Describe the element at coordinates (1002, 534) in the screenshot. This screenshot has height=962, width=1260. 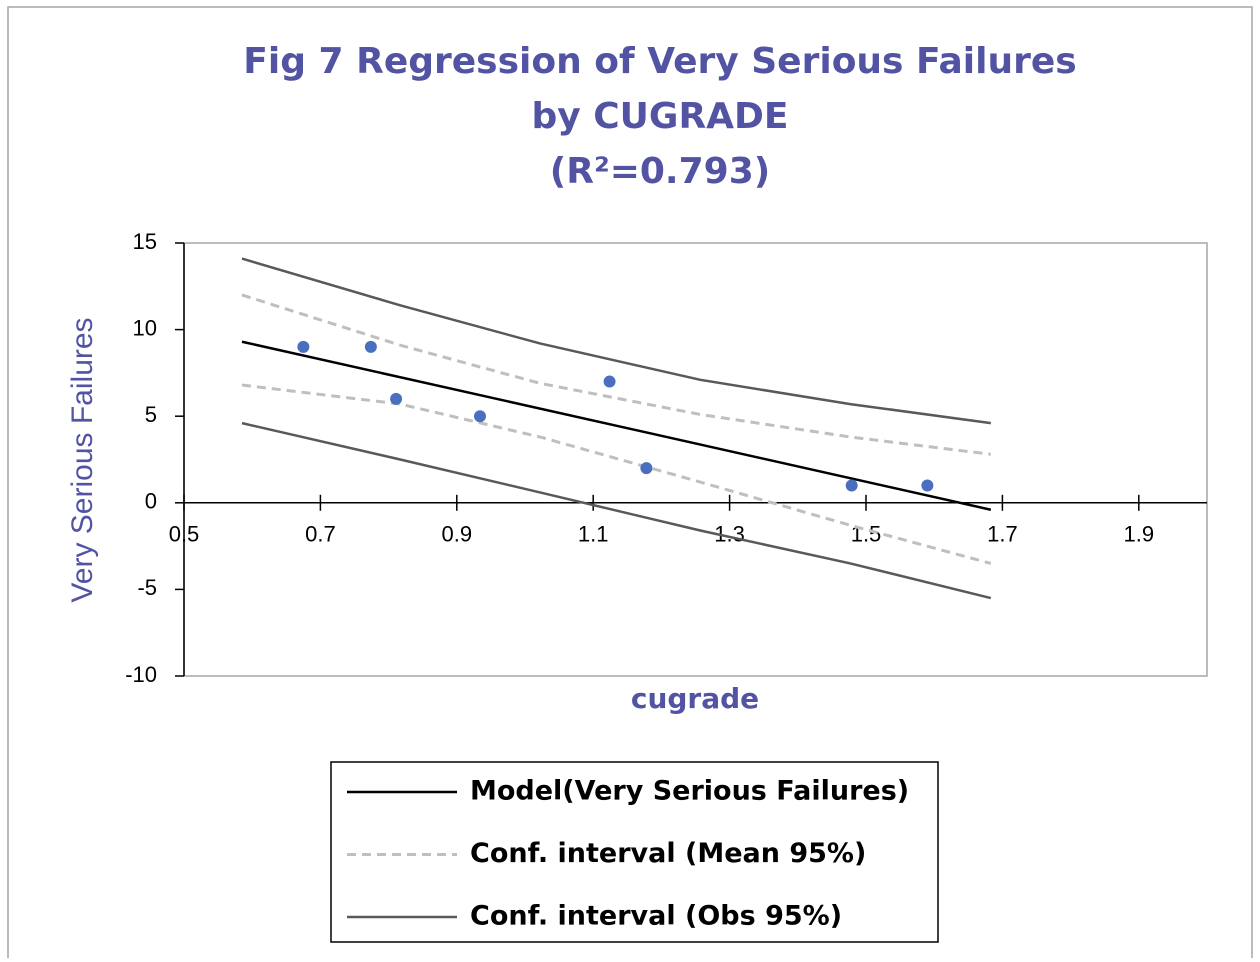
I see `x-tick-label: 1.7` at that location.